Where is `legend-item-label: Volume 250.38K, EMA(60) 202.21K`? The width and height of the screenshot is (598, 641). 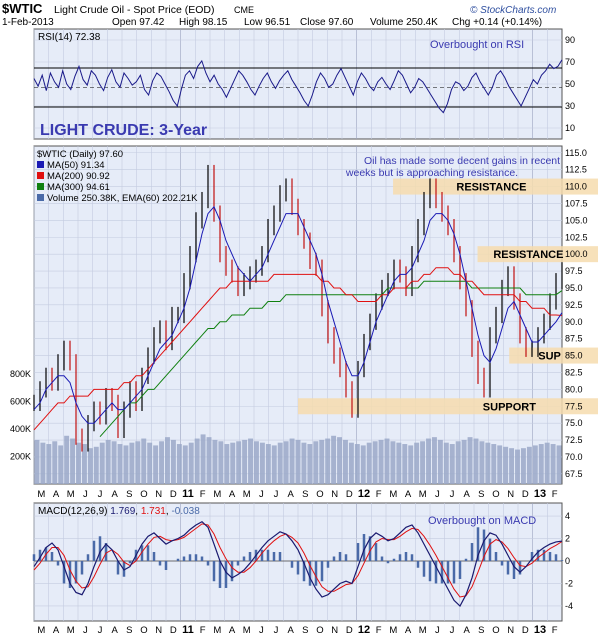
legend-item-label: Volume 250.38K, EMA(60) 202.21K is located at coordinates (122, 198).